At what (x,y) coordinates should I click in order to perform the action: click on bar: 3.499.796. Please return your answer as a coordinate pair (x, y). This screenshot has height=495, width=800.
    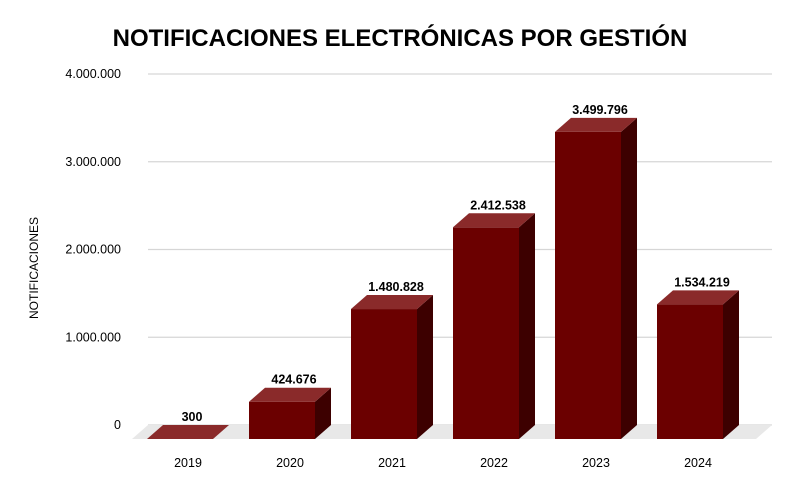
    Looking at the image, I should click on (596, 271).